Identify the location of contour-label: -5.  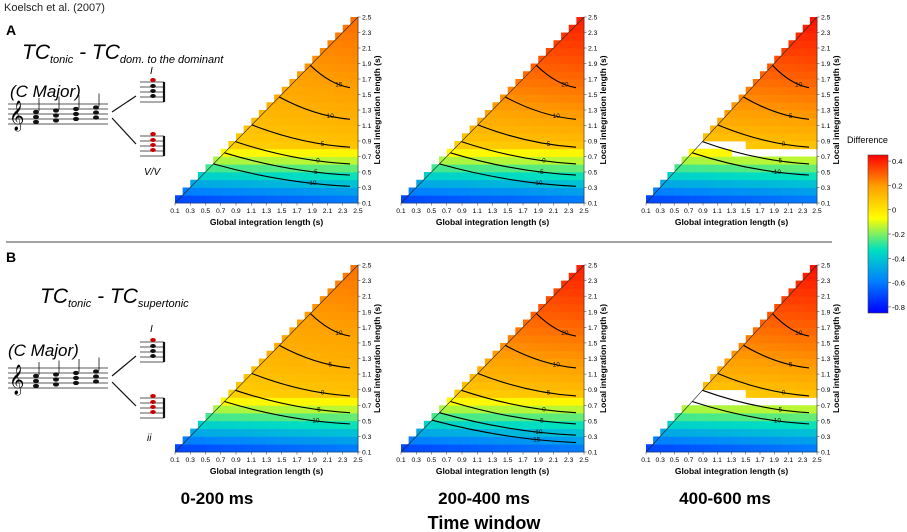
(541, 172).